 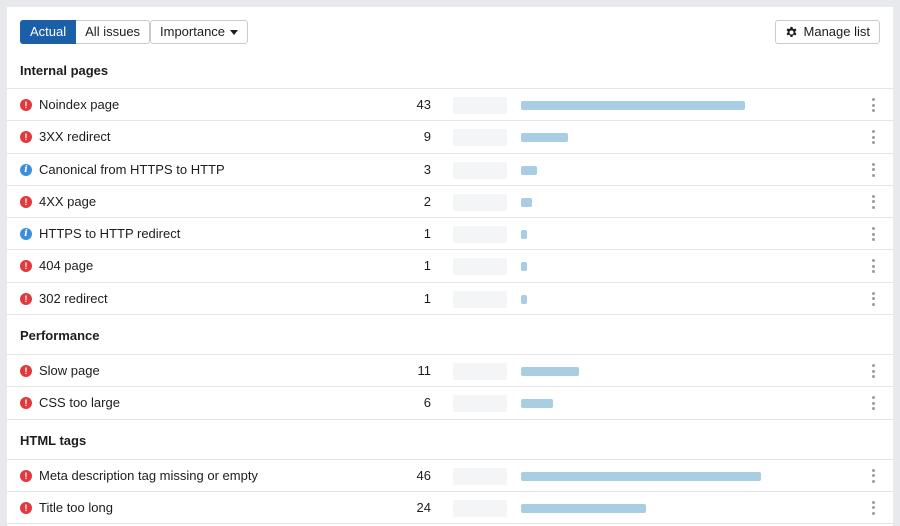 I want to click on issue-count: 43, so click(x=423, y=104).